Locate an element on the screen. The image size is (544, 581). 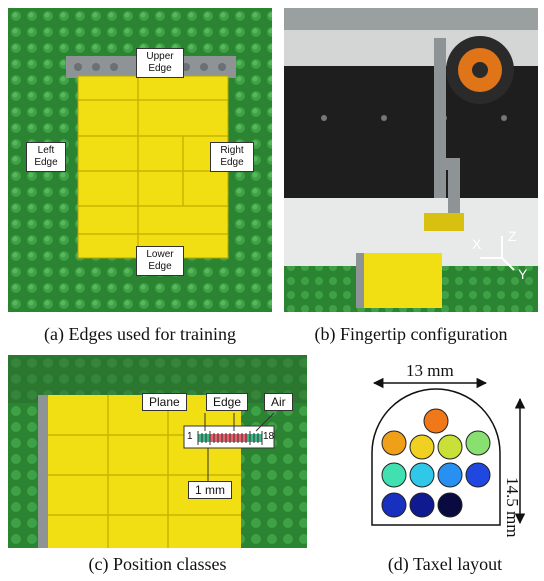
taxel-diagram is located at coordinates (448, 451).